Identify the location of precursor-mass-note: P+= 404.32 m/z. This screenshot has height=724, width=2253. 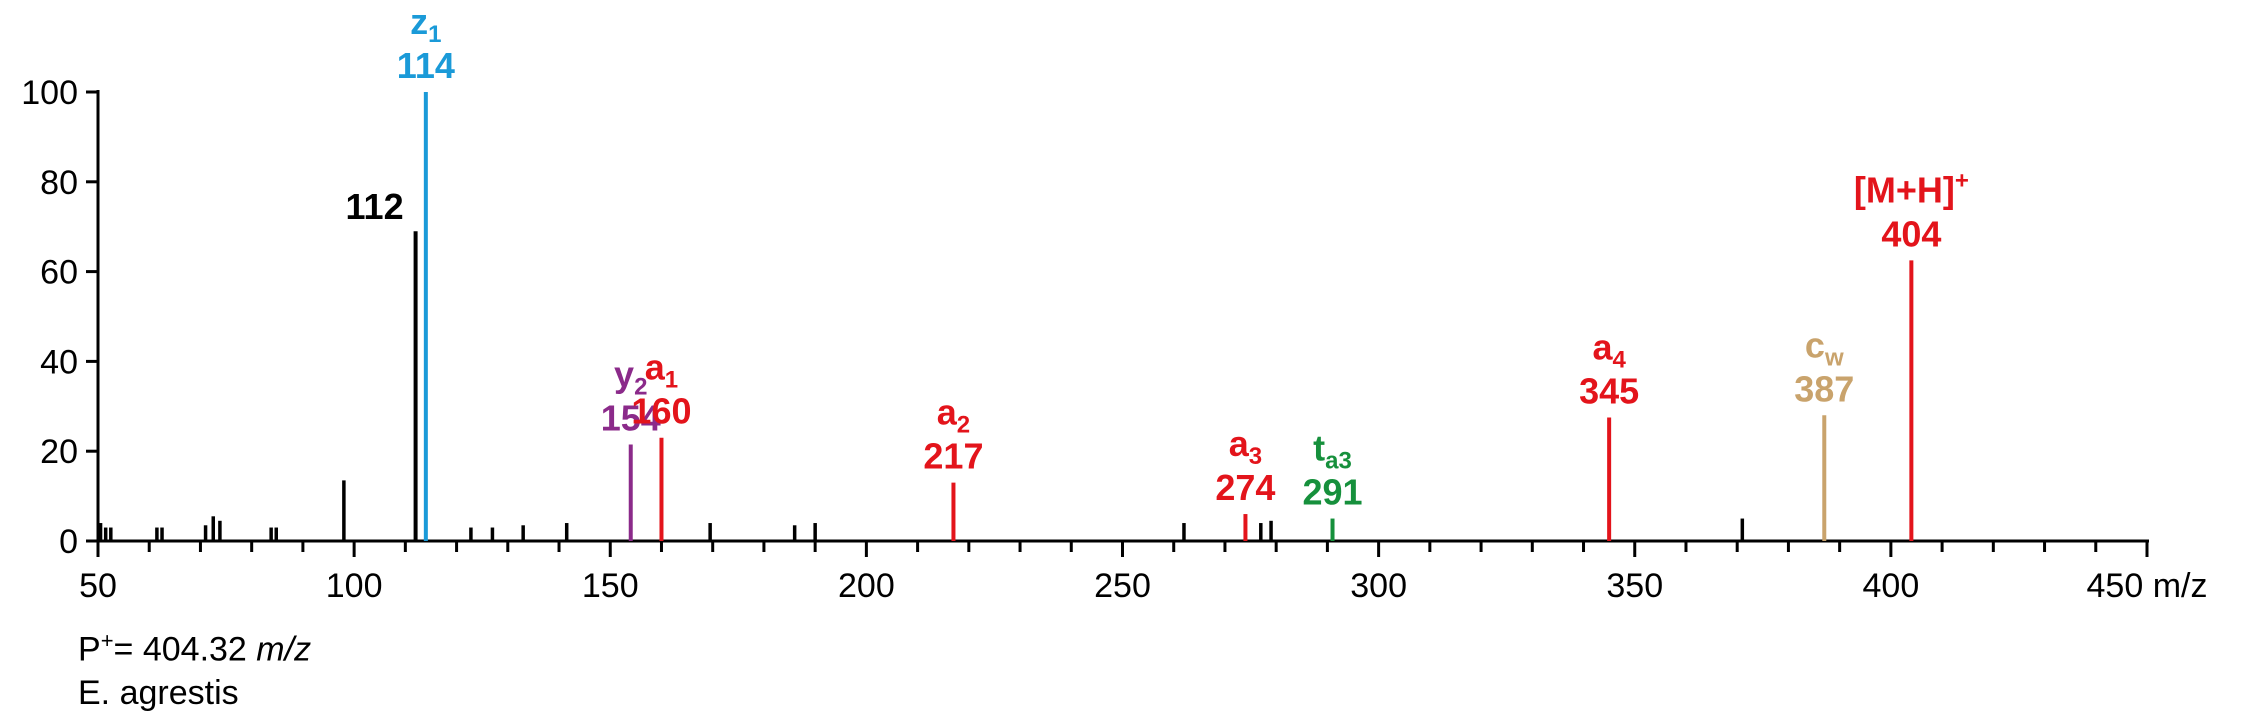
(194, 648).